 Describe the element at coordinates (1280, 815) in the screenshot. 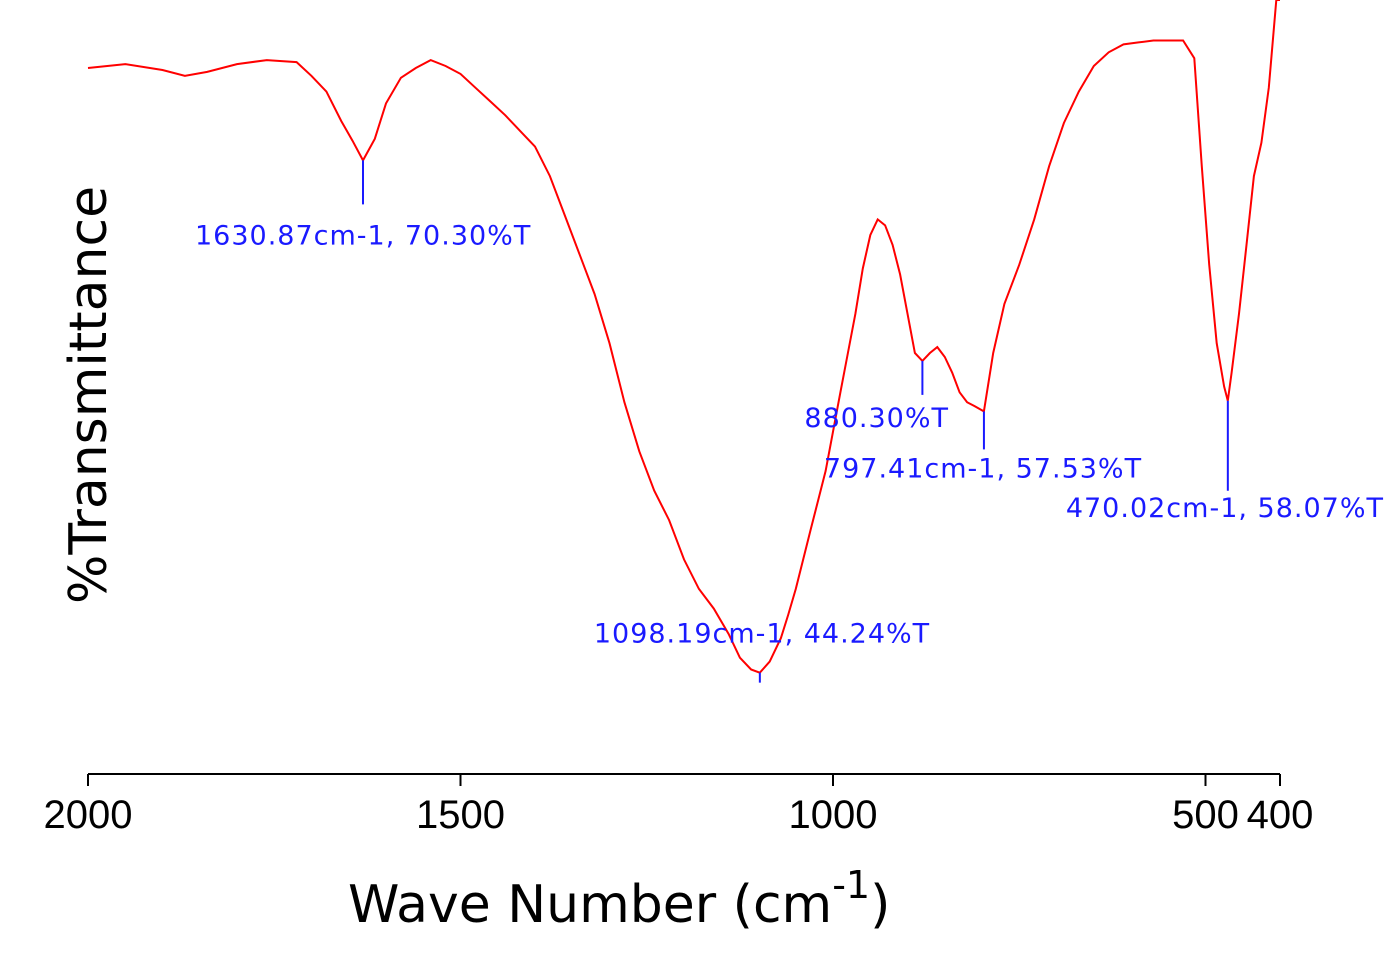

I see `x-tick-label: 400` at that location.